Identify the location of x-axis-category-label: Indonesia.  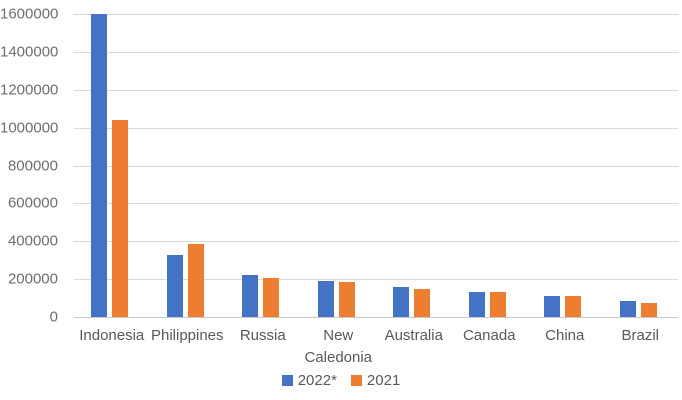
(112, 335).